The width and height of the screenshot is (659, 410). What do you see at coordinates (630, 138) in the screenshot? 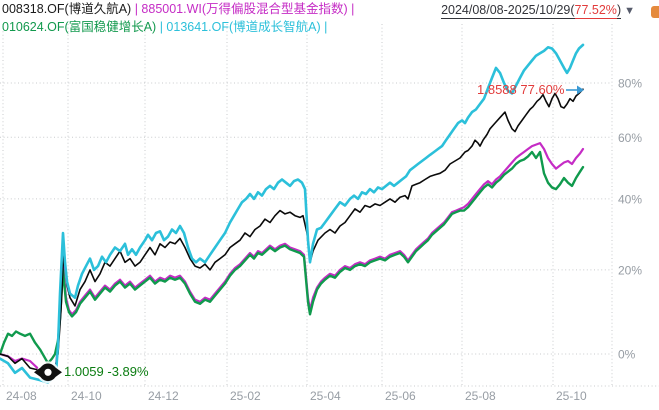
I see `y-tick-label: 60%` at bounding box center [630, 138].